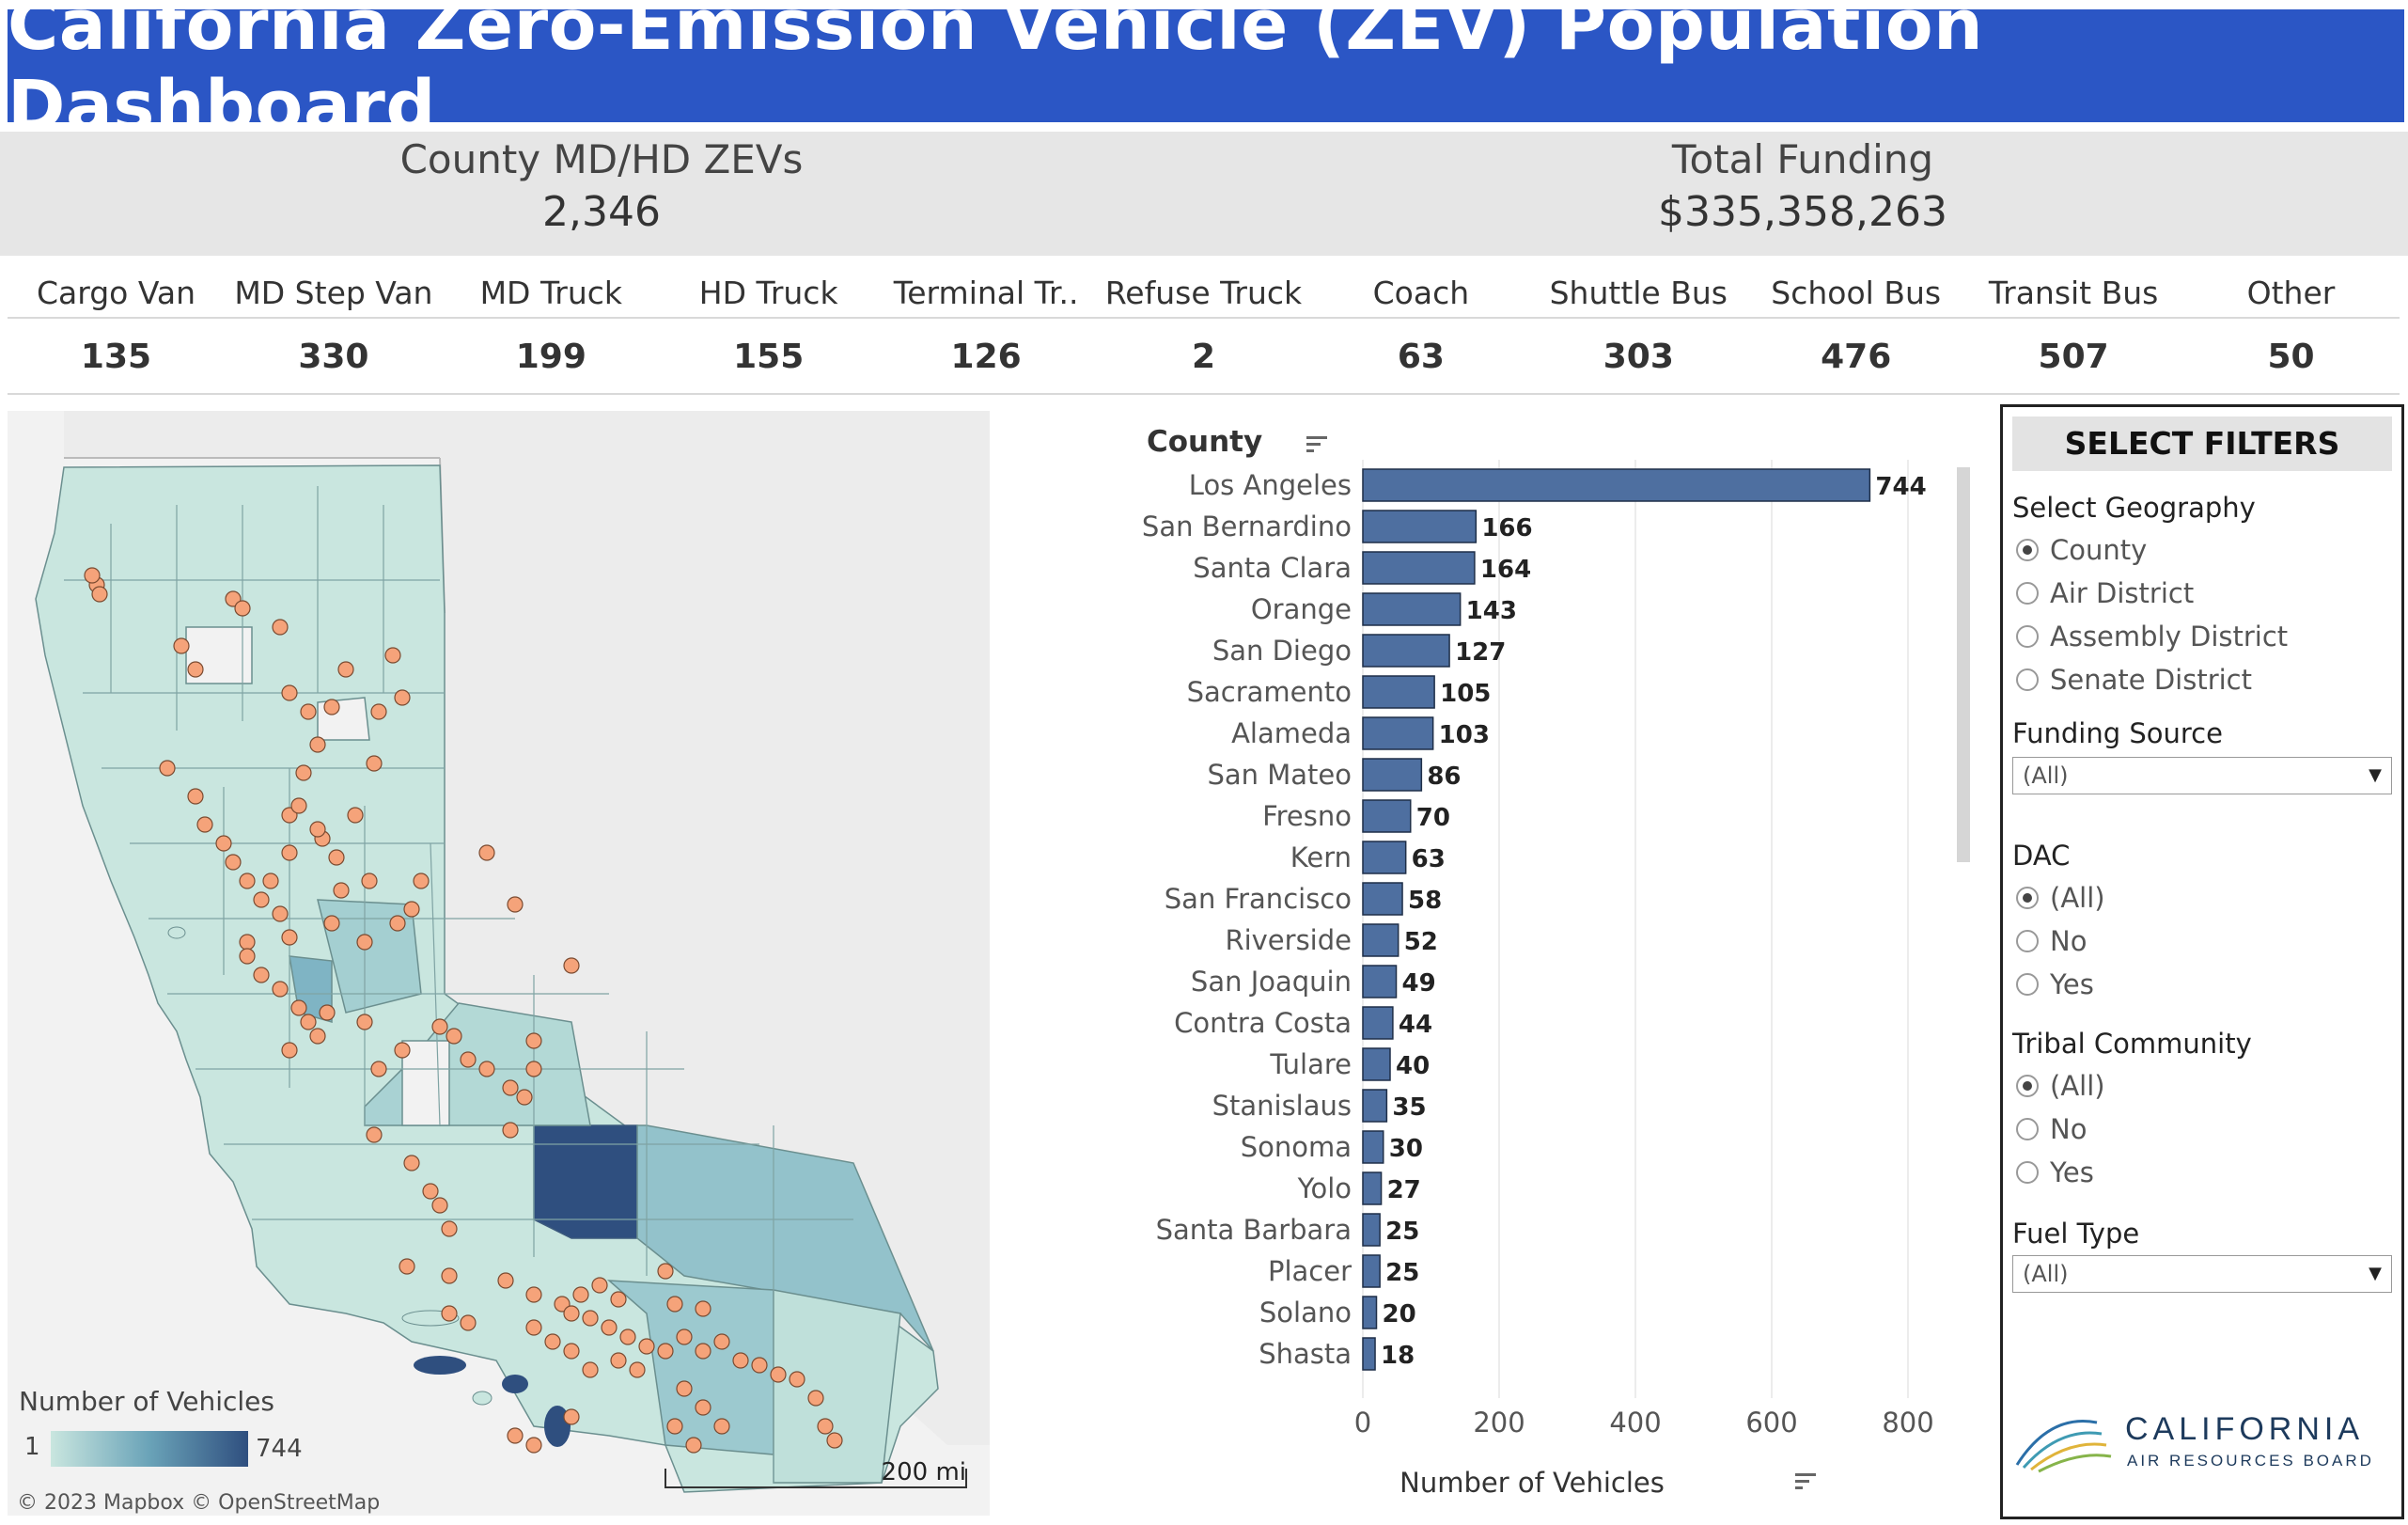 The image size is (2408, 1525). Describe the element at coordinates (1279, 775) in the screenshot. I see `category-tick-label: San Mateo` at that location.